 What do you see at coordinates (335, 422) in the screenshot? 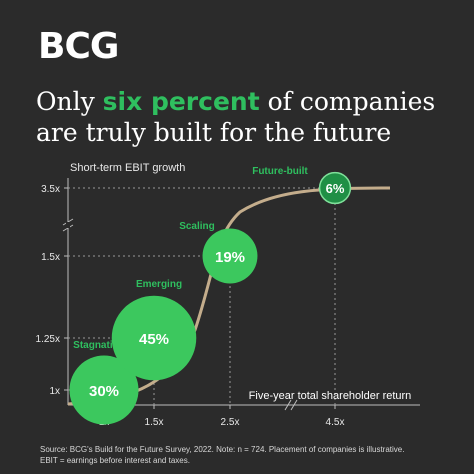
I see `x-tick-label-3: 4.5x` at bounding box center [335, 422].